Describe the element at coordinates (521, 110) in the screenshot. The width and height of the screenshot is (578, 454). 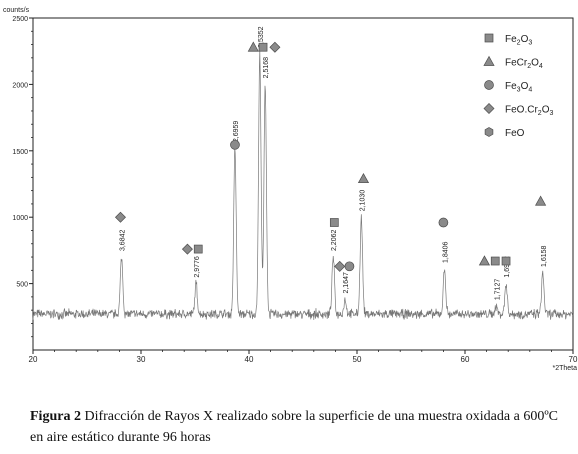
I see `legend-text-part: FeO.Cr` at that location.